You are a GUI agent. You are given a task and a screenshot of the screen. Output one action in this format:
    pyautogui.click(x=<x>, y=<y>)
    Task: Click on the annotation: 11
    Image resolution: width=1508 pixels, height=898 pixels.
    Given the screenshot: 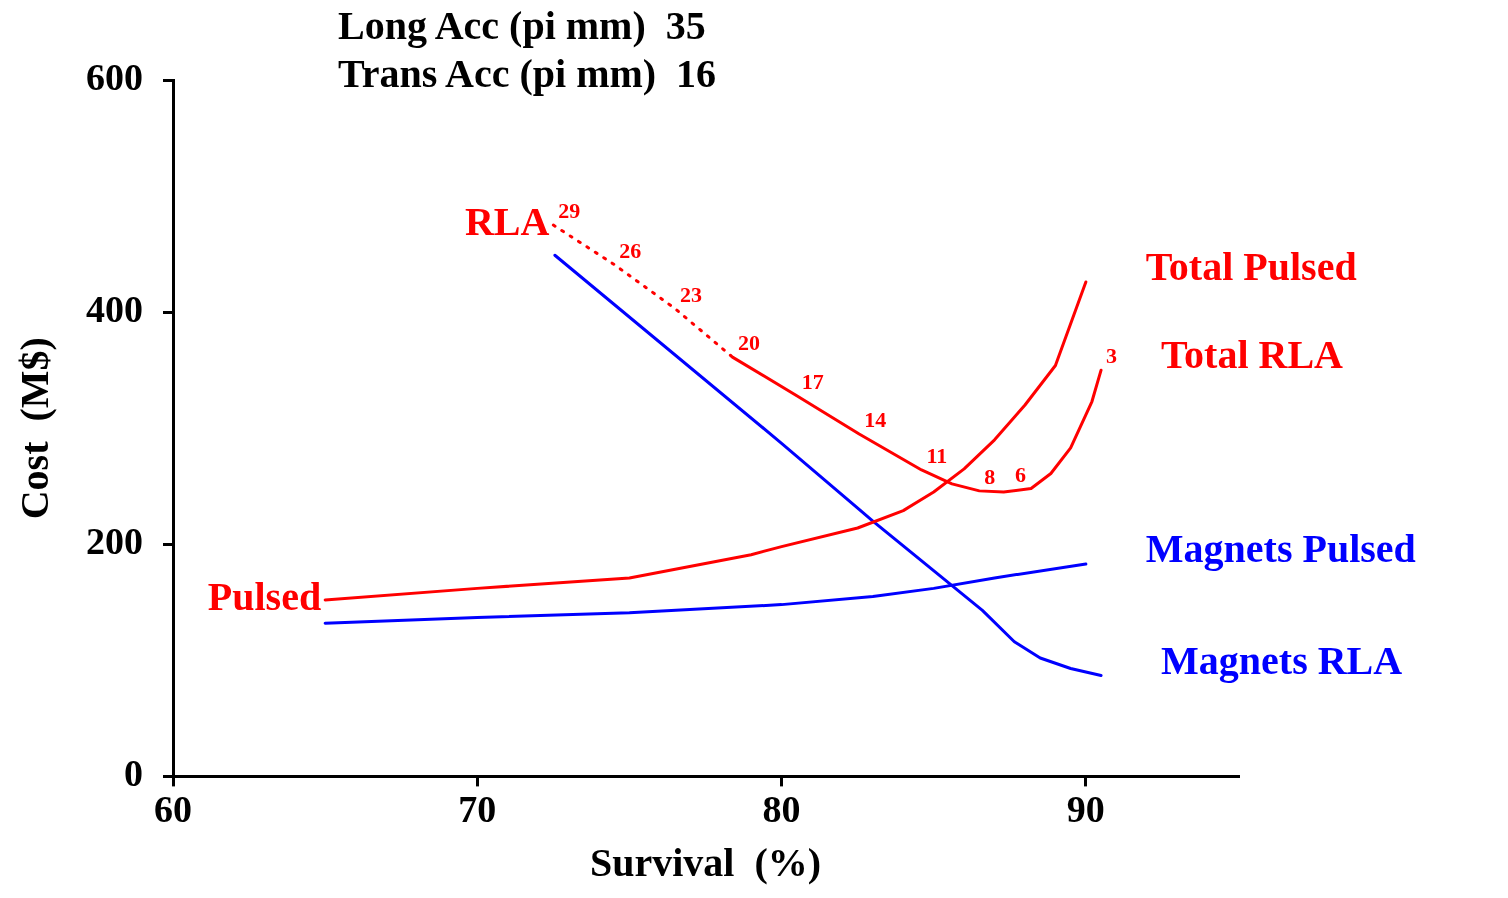 What is the action you would take?
    pyautogui.click(x=937, y=455)
    